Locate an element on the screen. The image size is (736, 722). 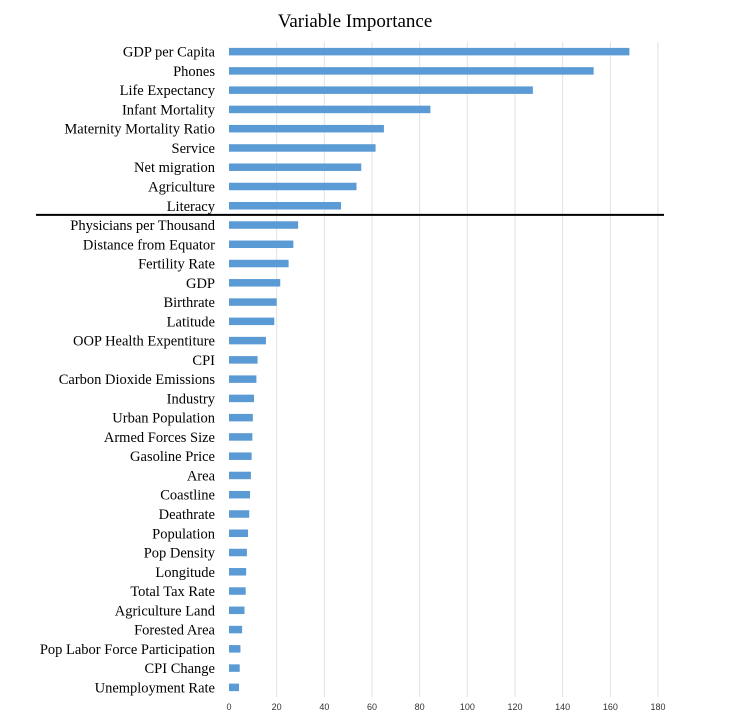
category-label: CPI is located at coordinates (203, 361).